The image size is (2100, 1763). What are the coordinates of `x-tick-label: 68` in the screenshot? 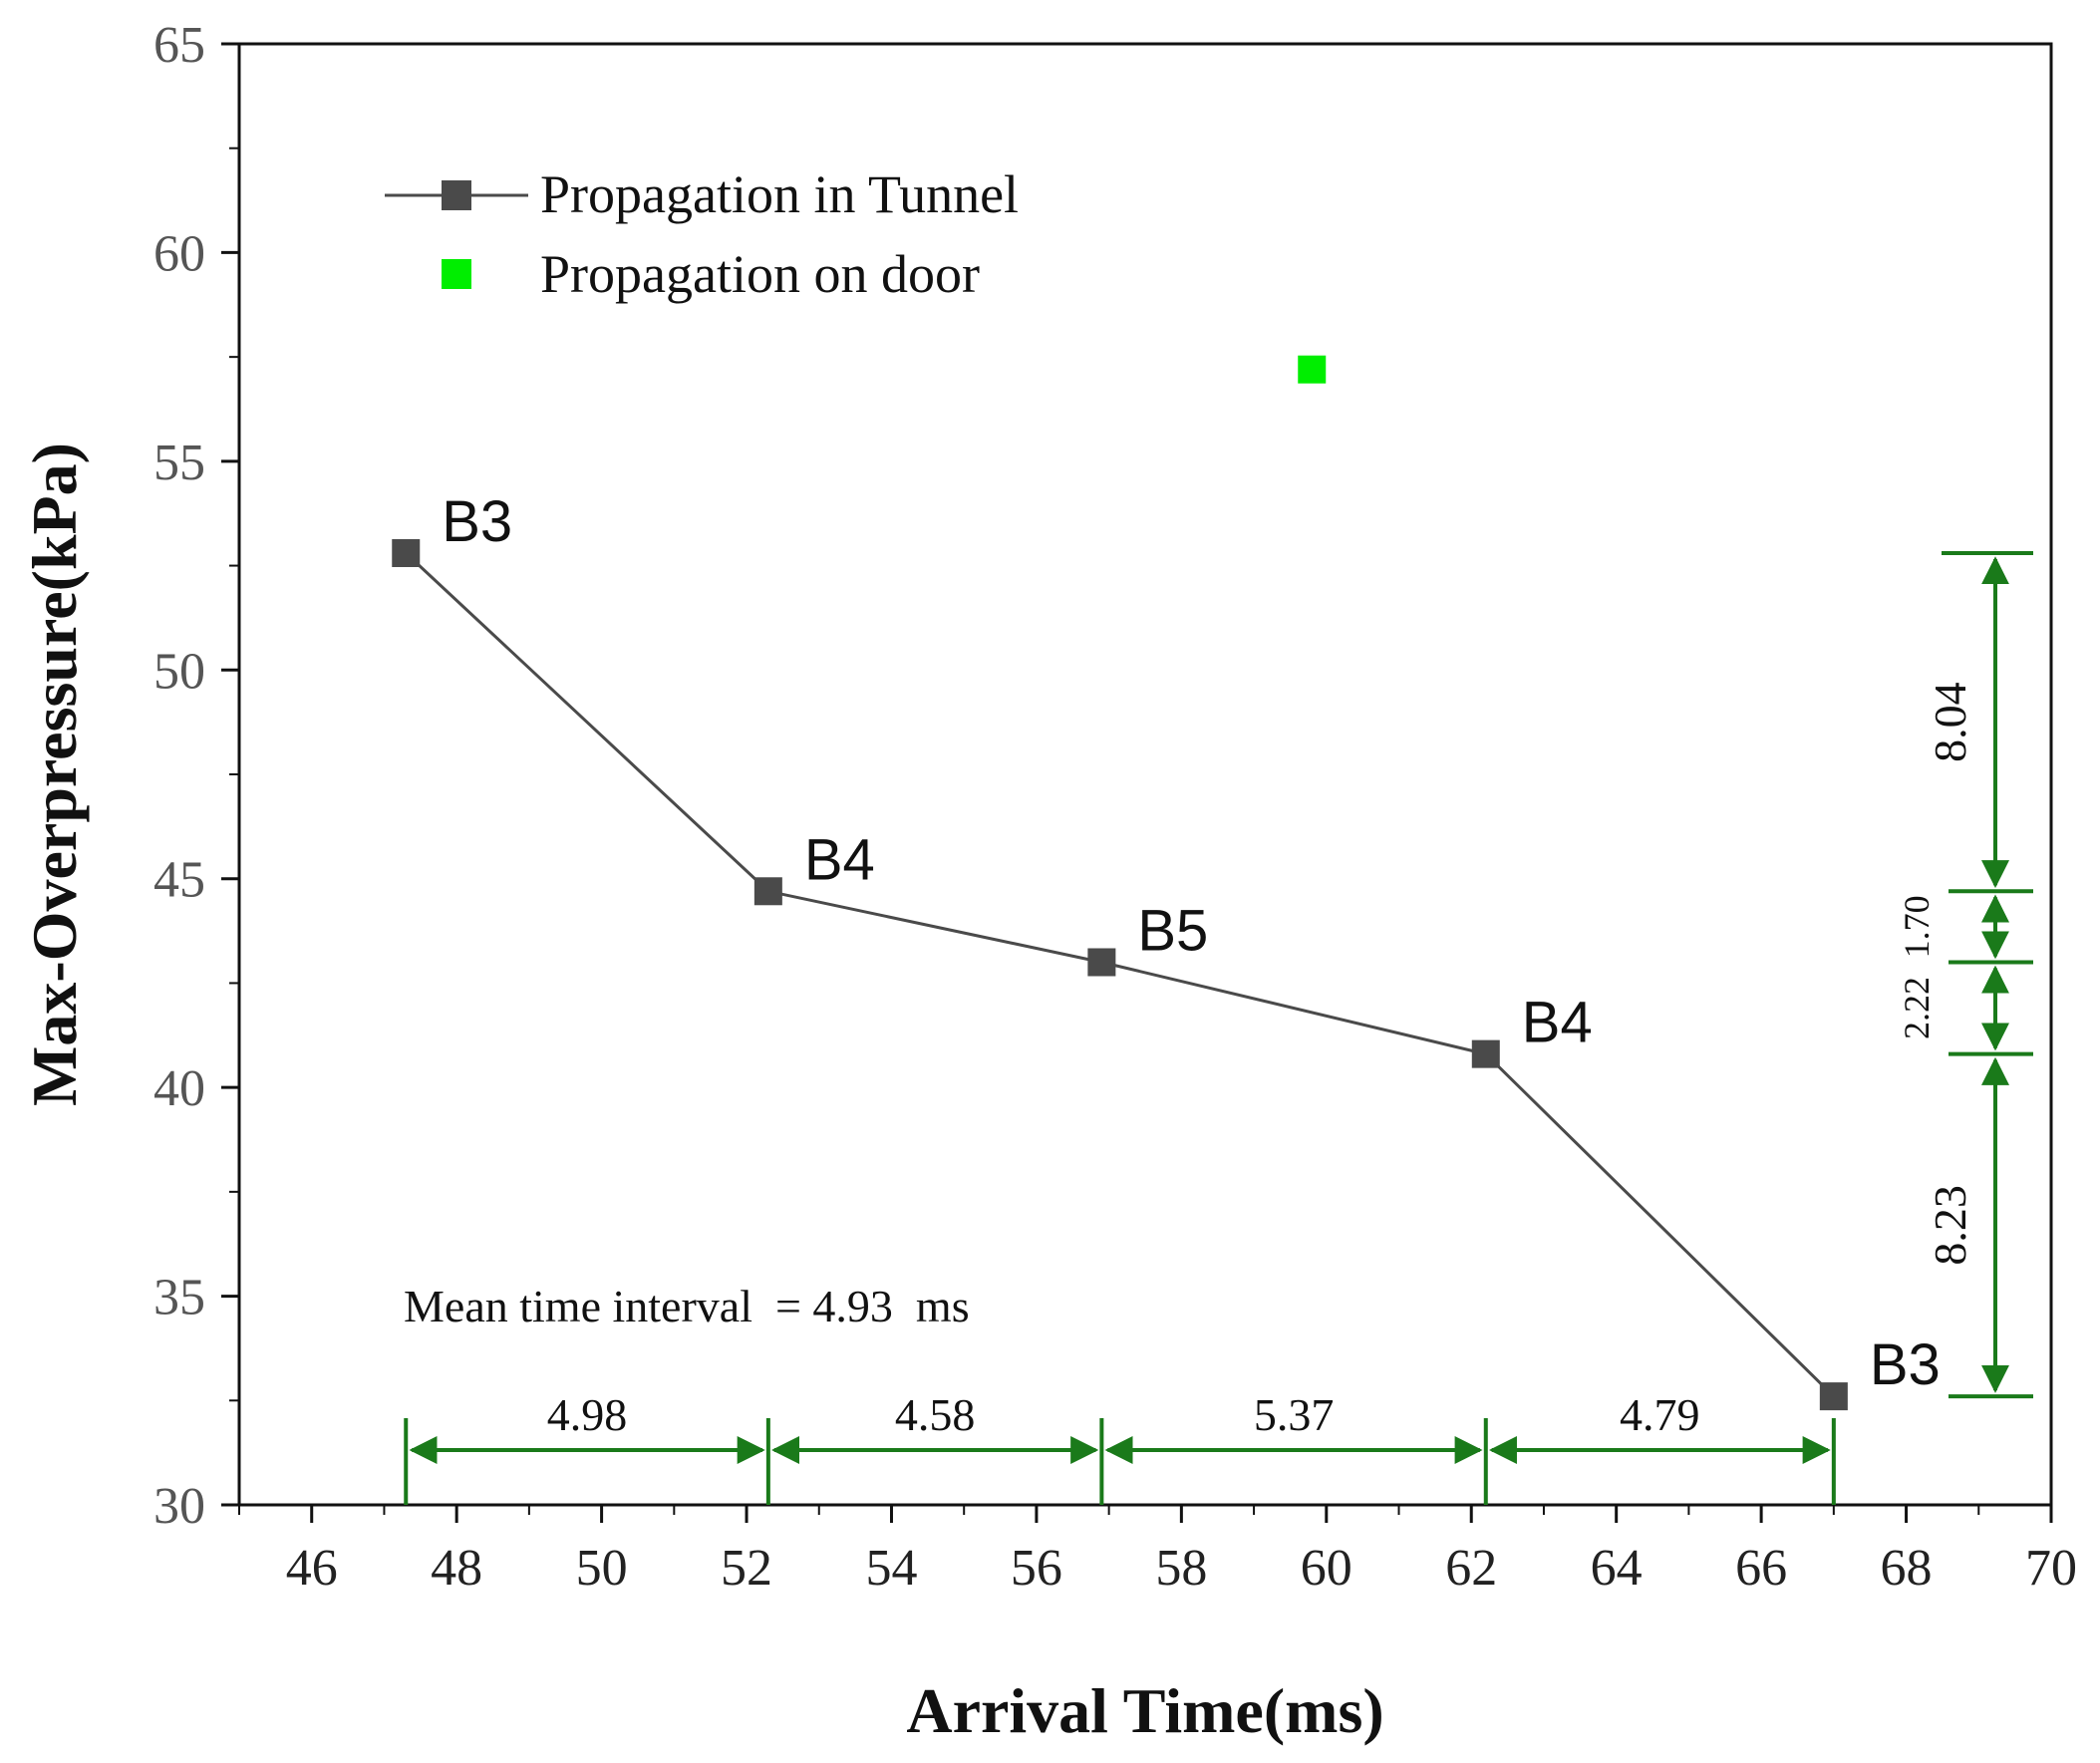 It's located at (1907, 1568).